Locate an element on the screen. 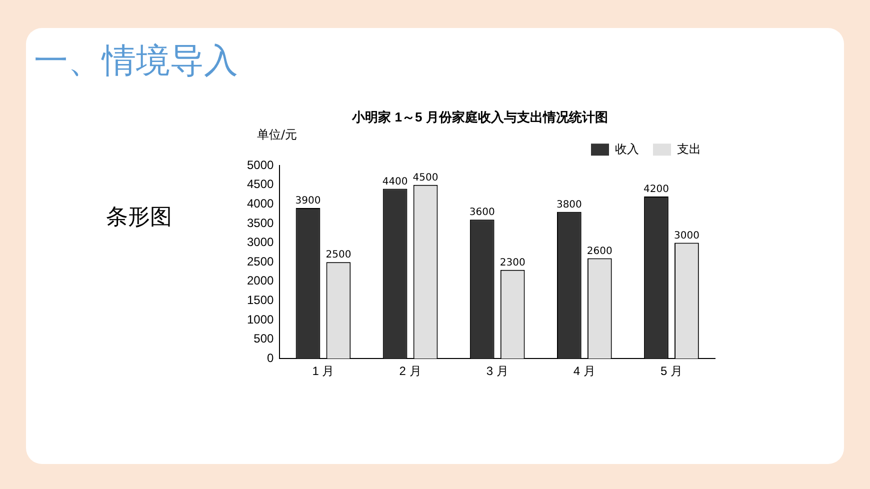  y-tick-label: 2000 is located at coordinates (260, 281).